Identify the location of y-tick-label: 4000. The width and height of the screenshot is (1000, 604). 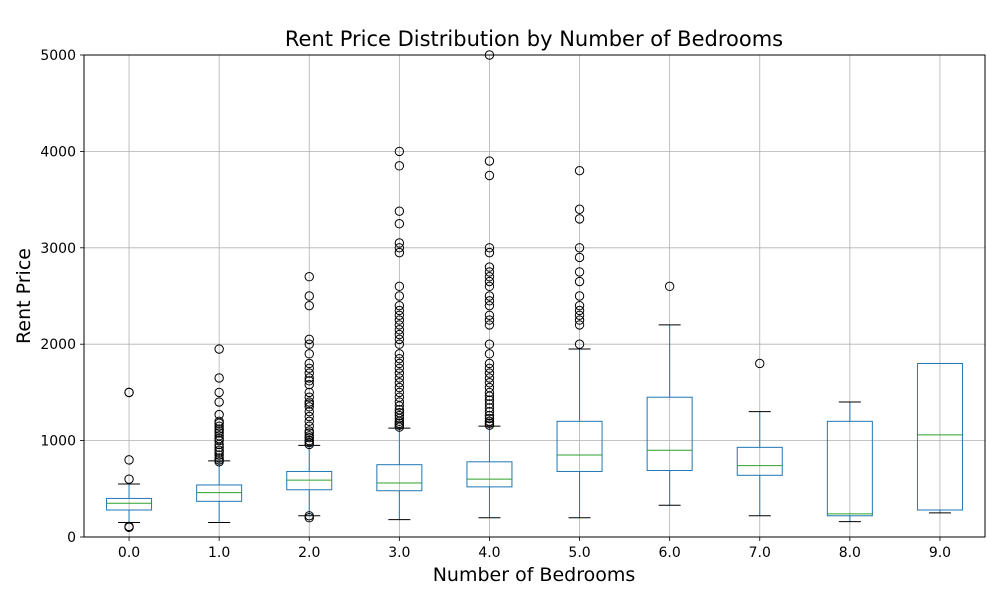
(58, 152).